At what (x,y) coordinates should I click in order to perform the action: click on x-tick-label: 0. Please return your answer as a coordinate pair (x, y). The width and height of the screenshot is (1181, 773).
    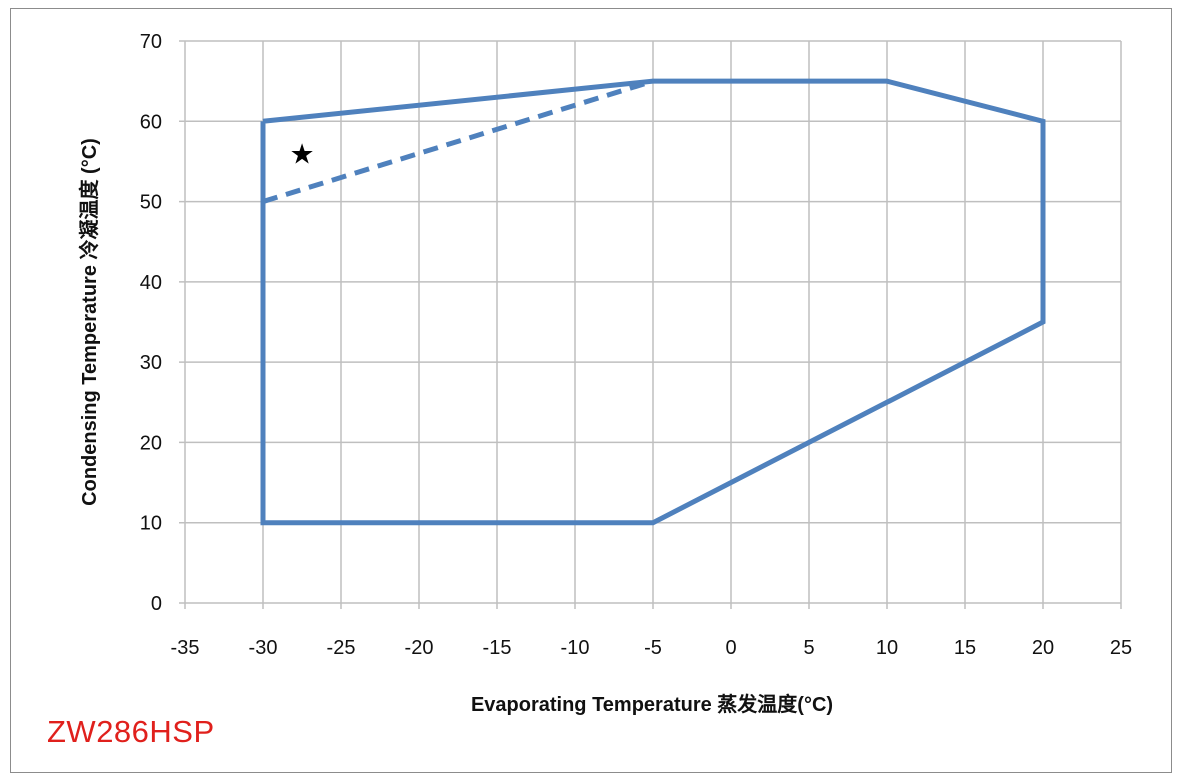
    Looking at the image, I should click on (730, 648).